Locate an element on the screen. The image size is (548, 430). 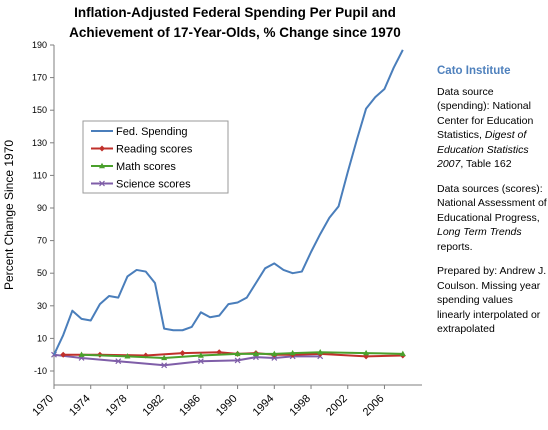
y-tick-label: 90 is located at coordinates (42, 208).